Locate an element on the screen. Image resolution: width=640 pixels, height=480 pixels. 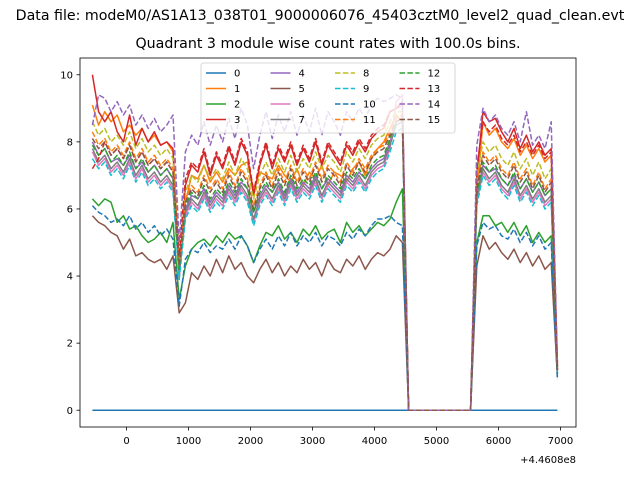
legend-box is located at coordinates (328, 98).